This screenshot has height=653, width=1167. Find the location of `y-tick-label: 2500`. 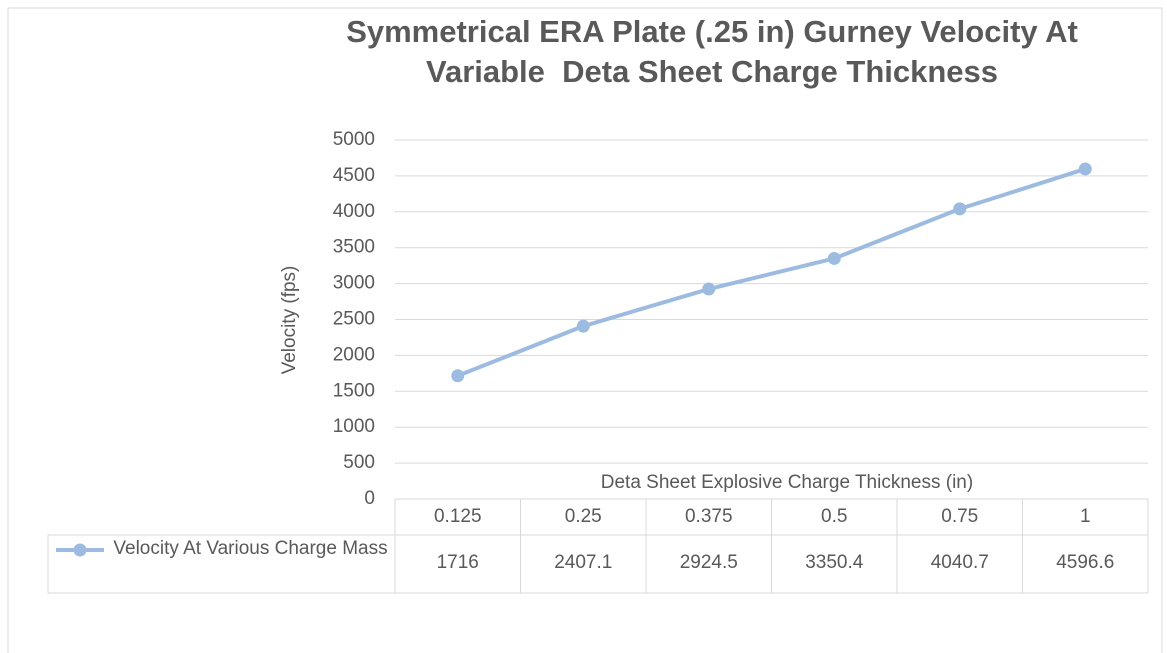

y-tick-label: 2500 is located at coordinates (354, 319).